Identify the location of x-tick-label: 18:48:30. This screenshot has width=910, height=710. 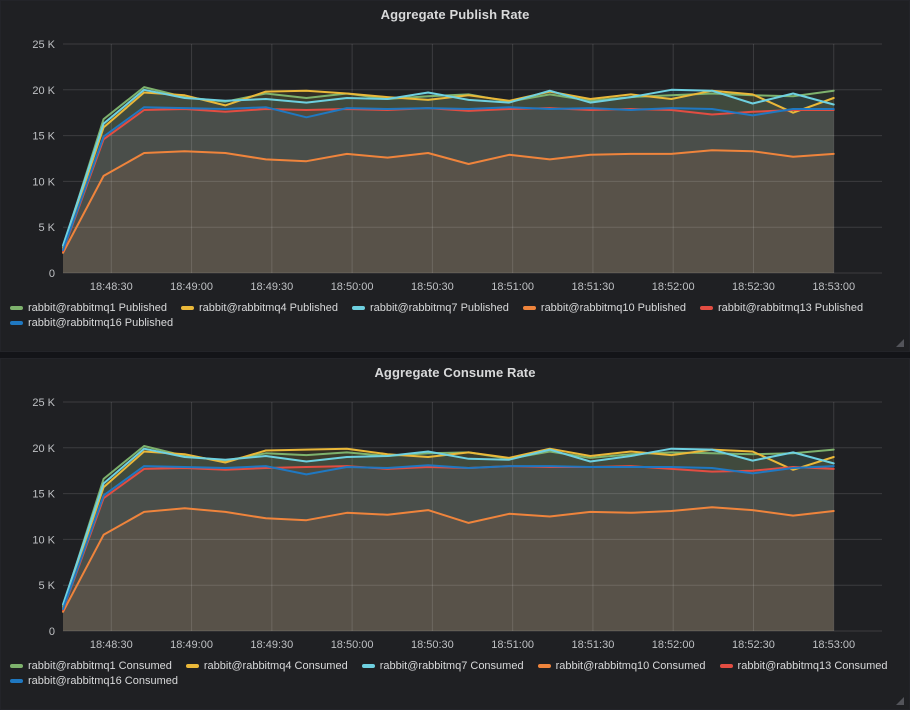
(111, 287).